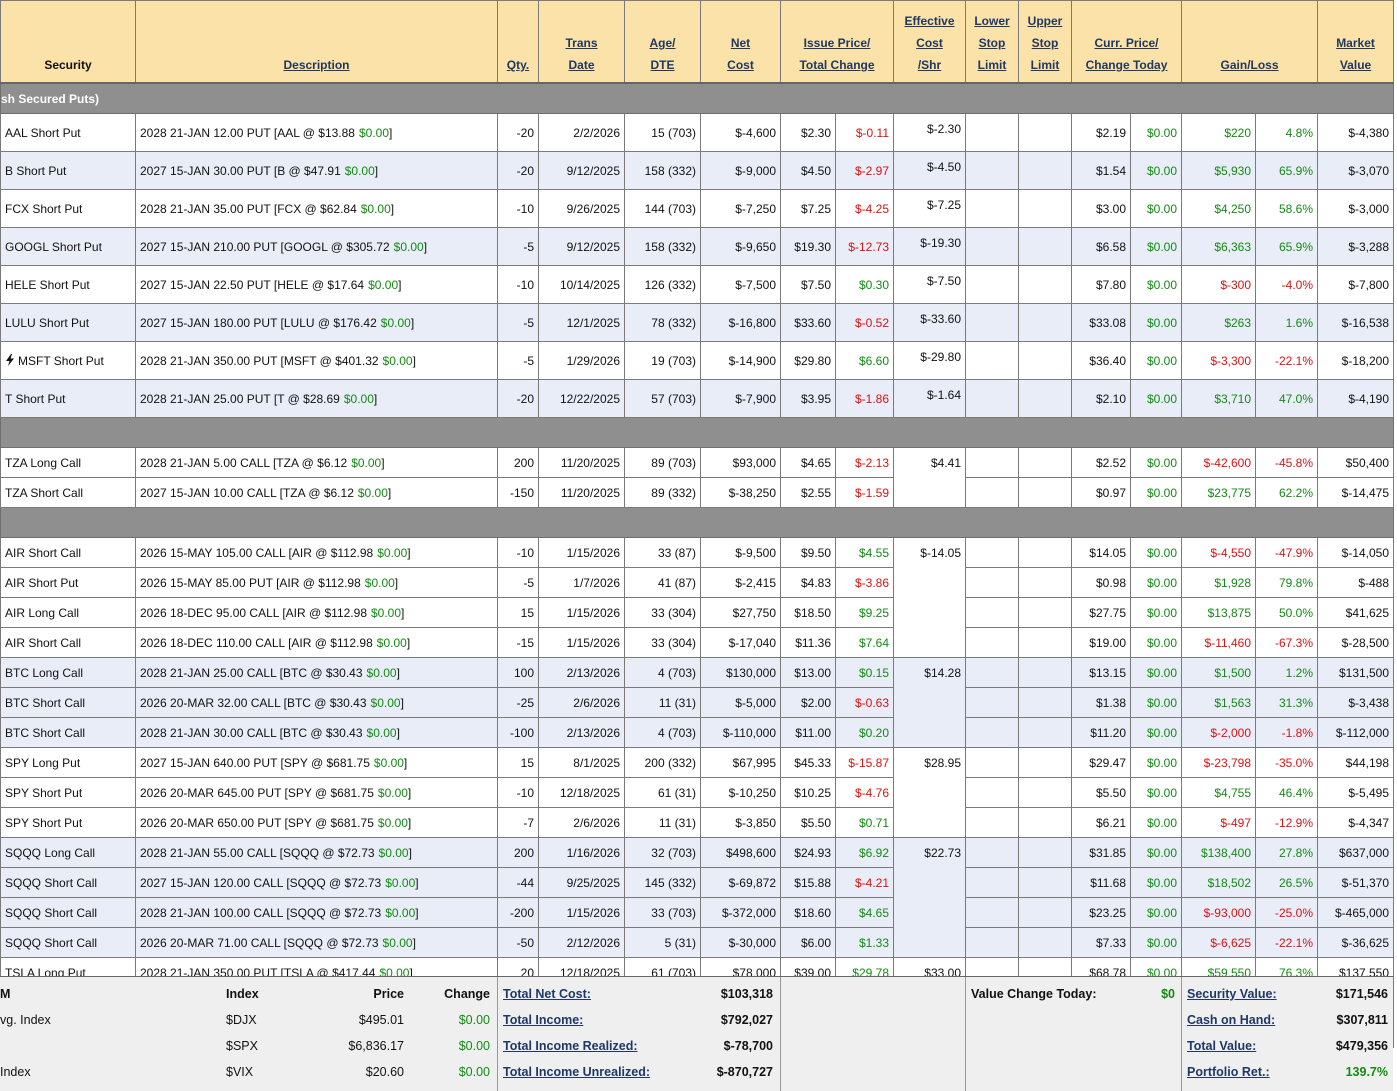 The height and width of the screenshot is (1091, 1397). Describe the element at coordinates (1355, 43) in the screenshot. I see `header-line: Market` at that location.